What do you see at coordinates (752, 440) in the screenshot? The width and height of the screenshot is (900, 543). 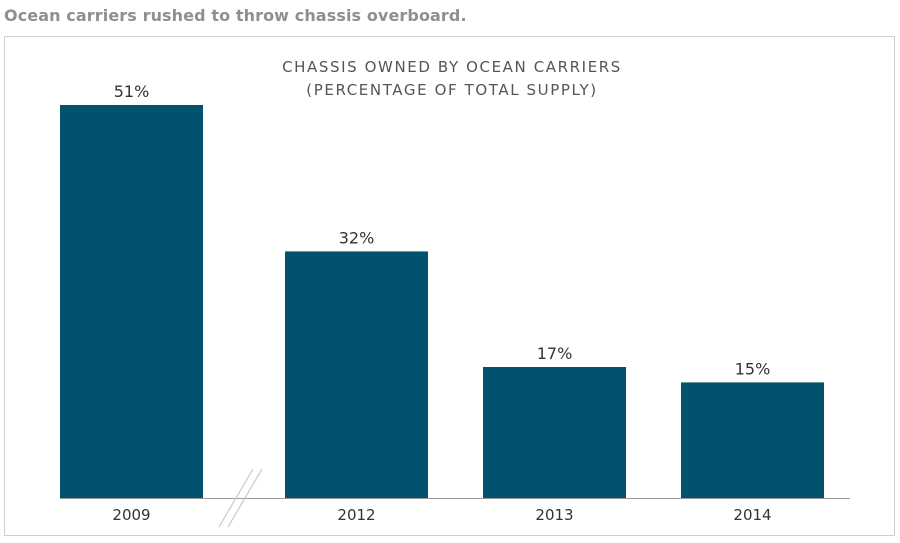 I see `bar-2014` at bounding box center [752, 440].